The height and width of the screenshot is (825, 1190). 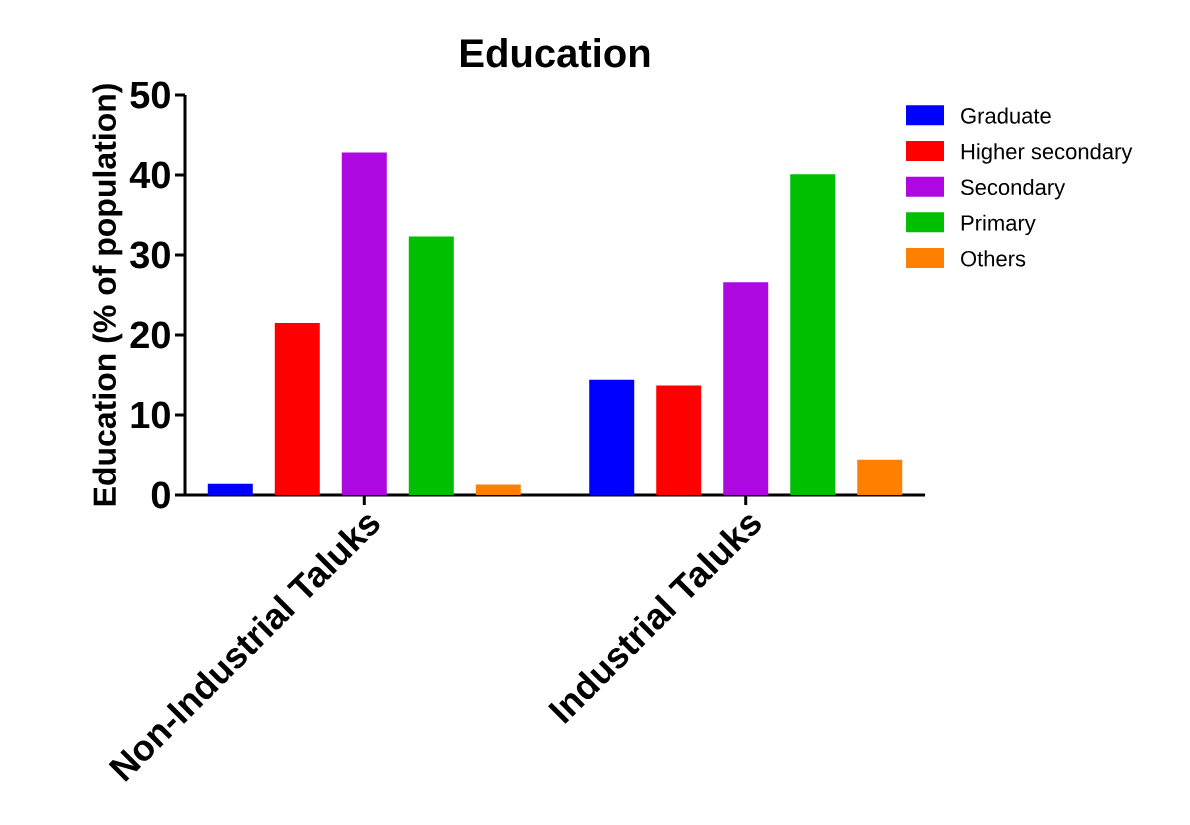 What do you see at coordinates (160, 495) in the screenshot?
I see `y-tick-label: 0` at bounding box center [160, 495].